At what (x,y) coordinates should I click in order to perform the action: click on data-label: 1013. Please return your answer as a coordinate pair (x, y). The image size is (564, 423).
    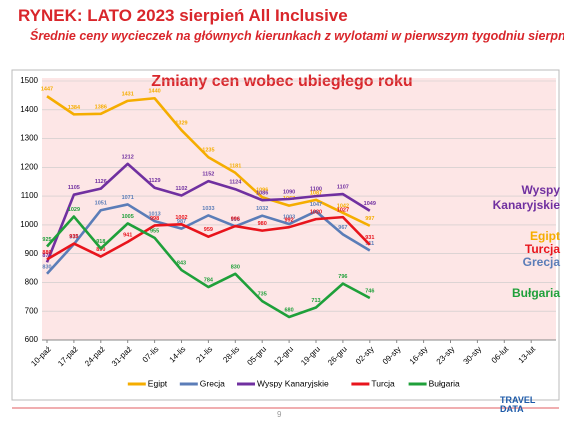
    Looking at the image, I should click on (154, 215).